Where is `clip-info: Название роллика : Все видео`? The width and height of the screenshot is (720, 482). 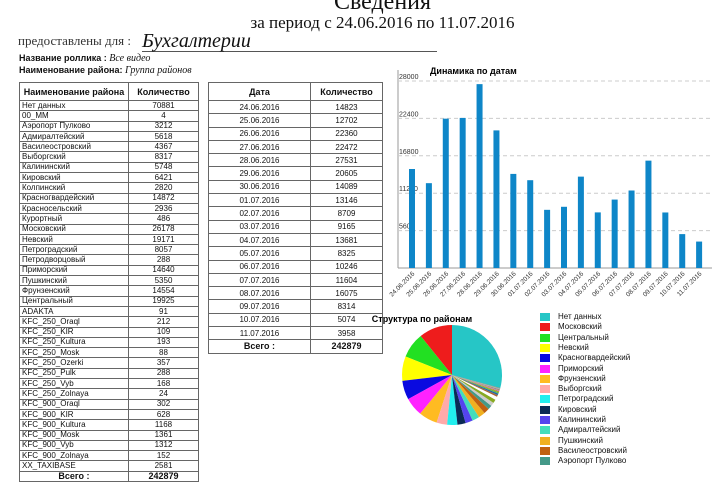
clip-info: Название роллика : Все видео is located at coordinates (84, 58).